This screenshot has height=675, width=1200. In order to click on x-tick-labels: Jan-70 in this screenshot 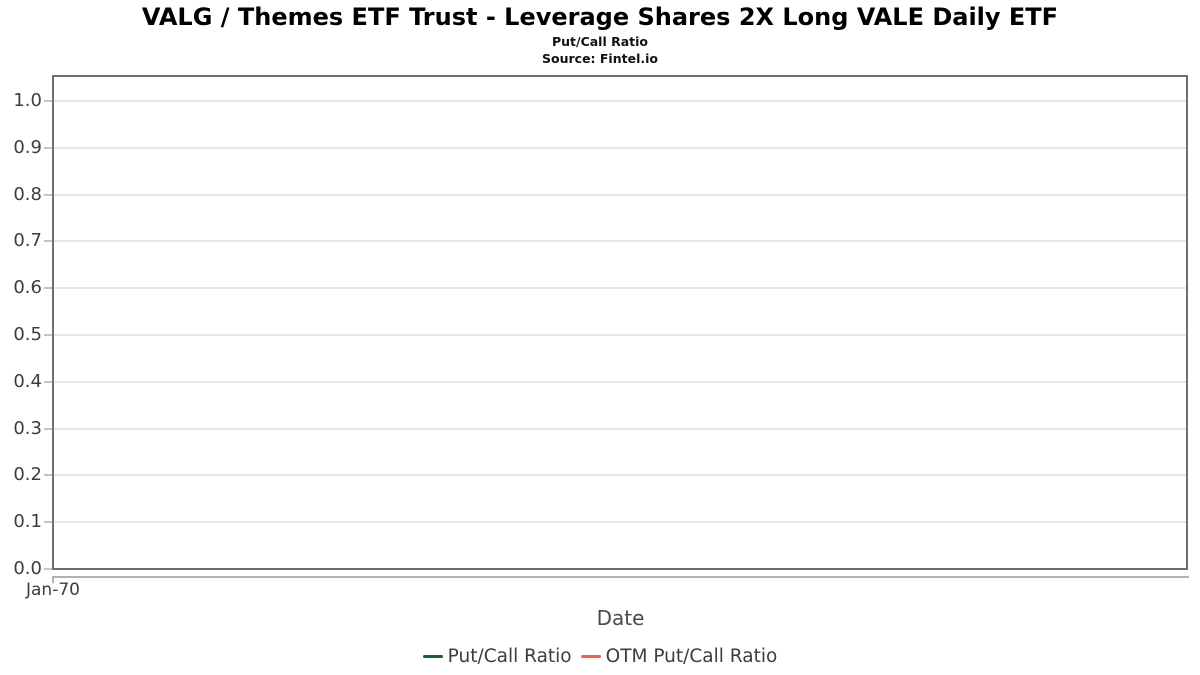, I will do `click(53, 590)`.